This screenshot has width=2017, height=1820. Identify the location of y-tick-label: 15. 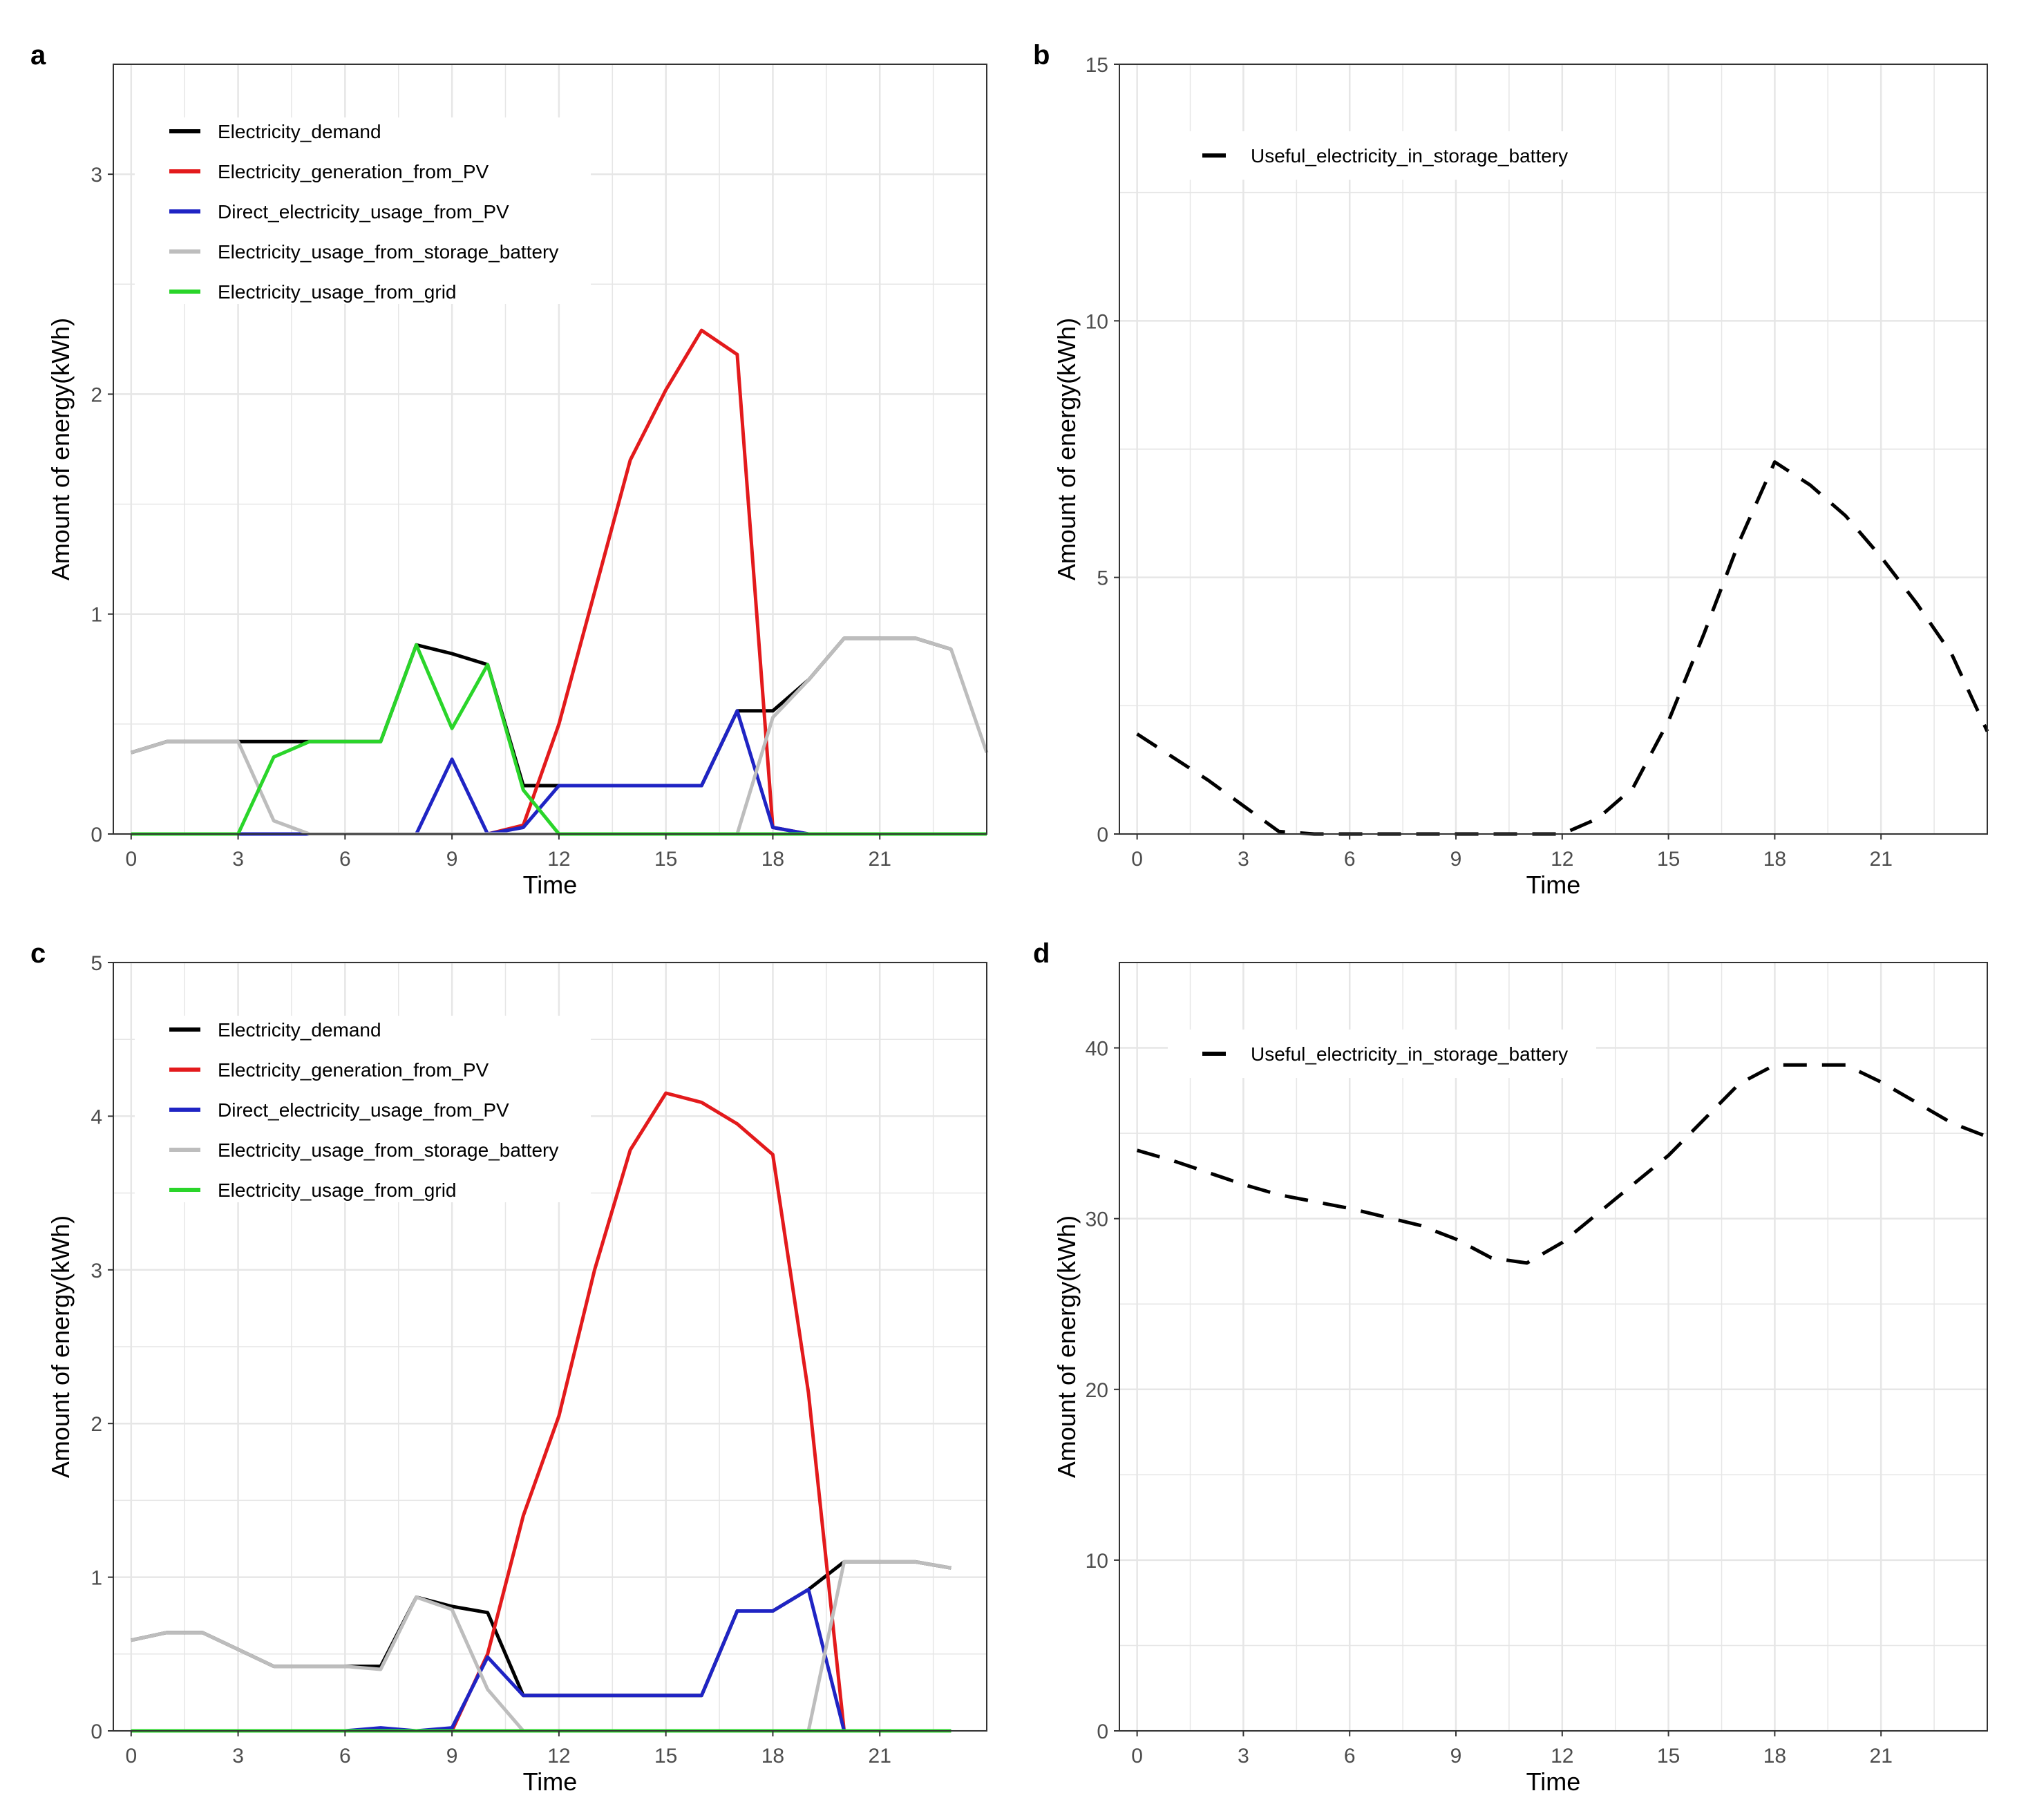
(1097, 65).